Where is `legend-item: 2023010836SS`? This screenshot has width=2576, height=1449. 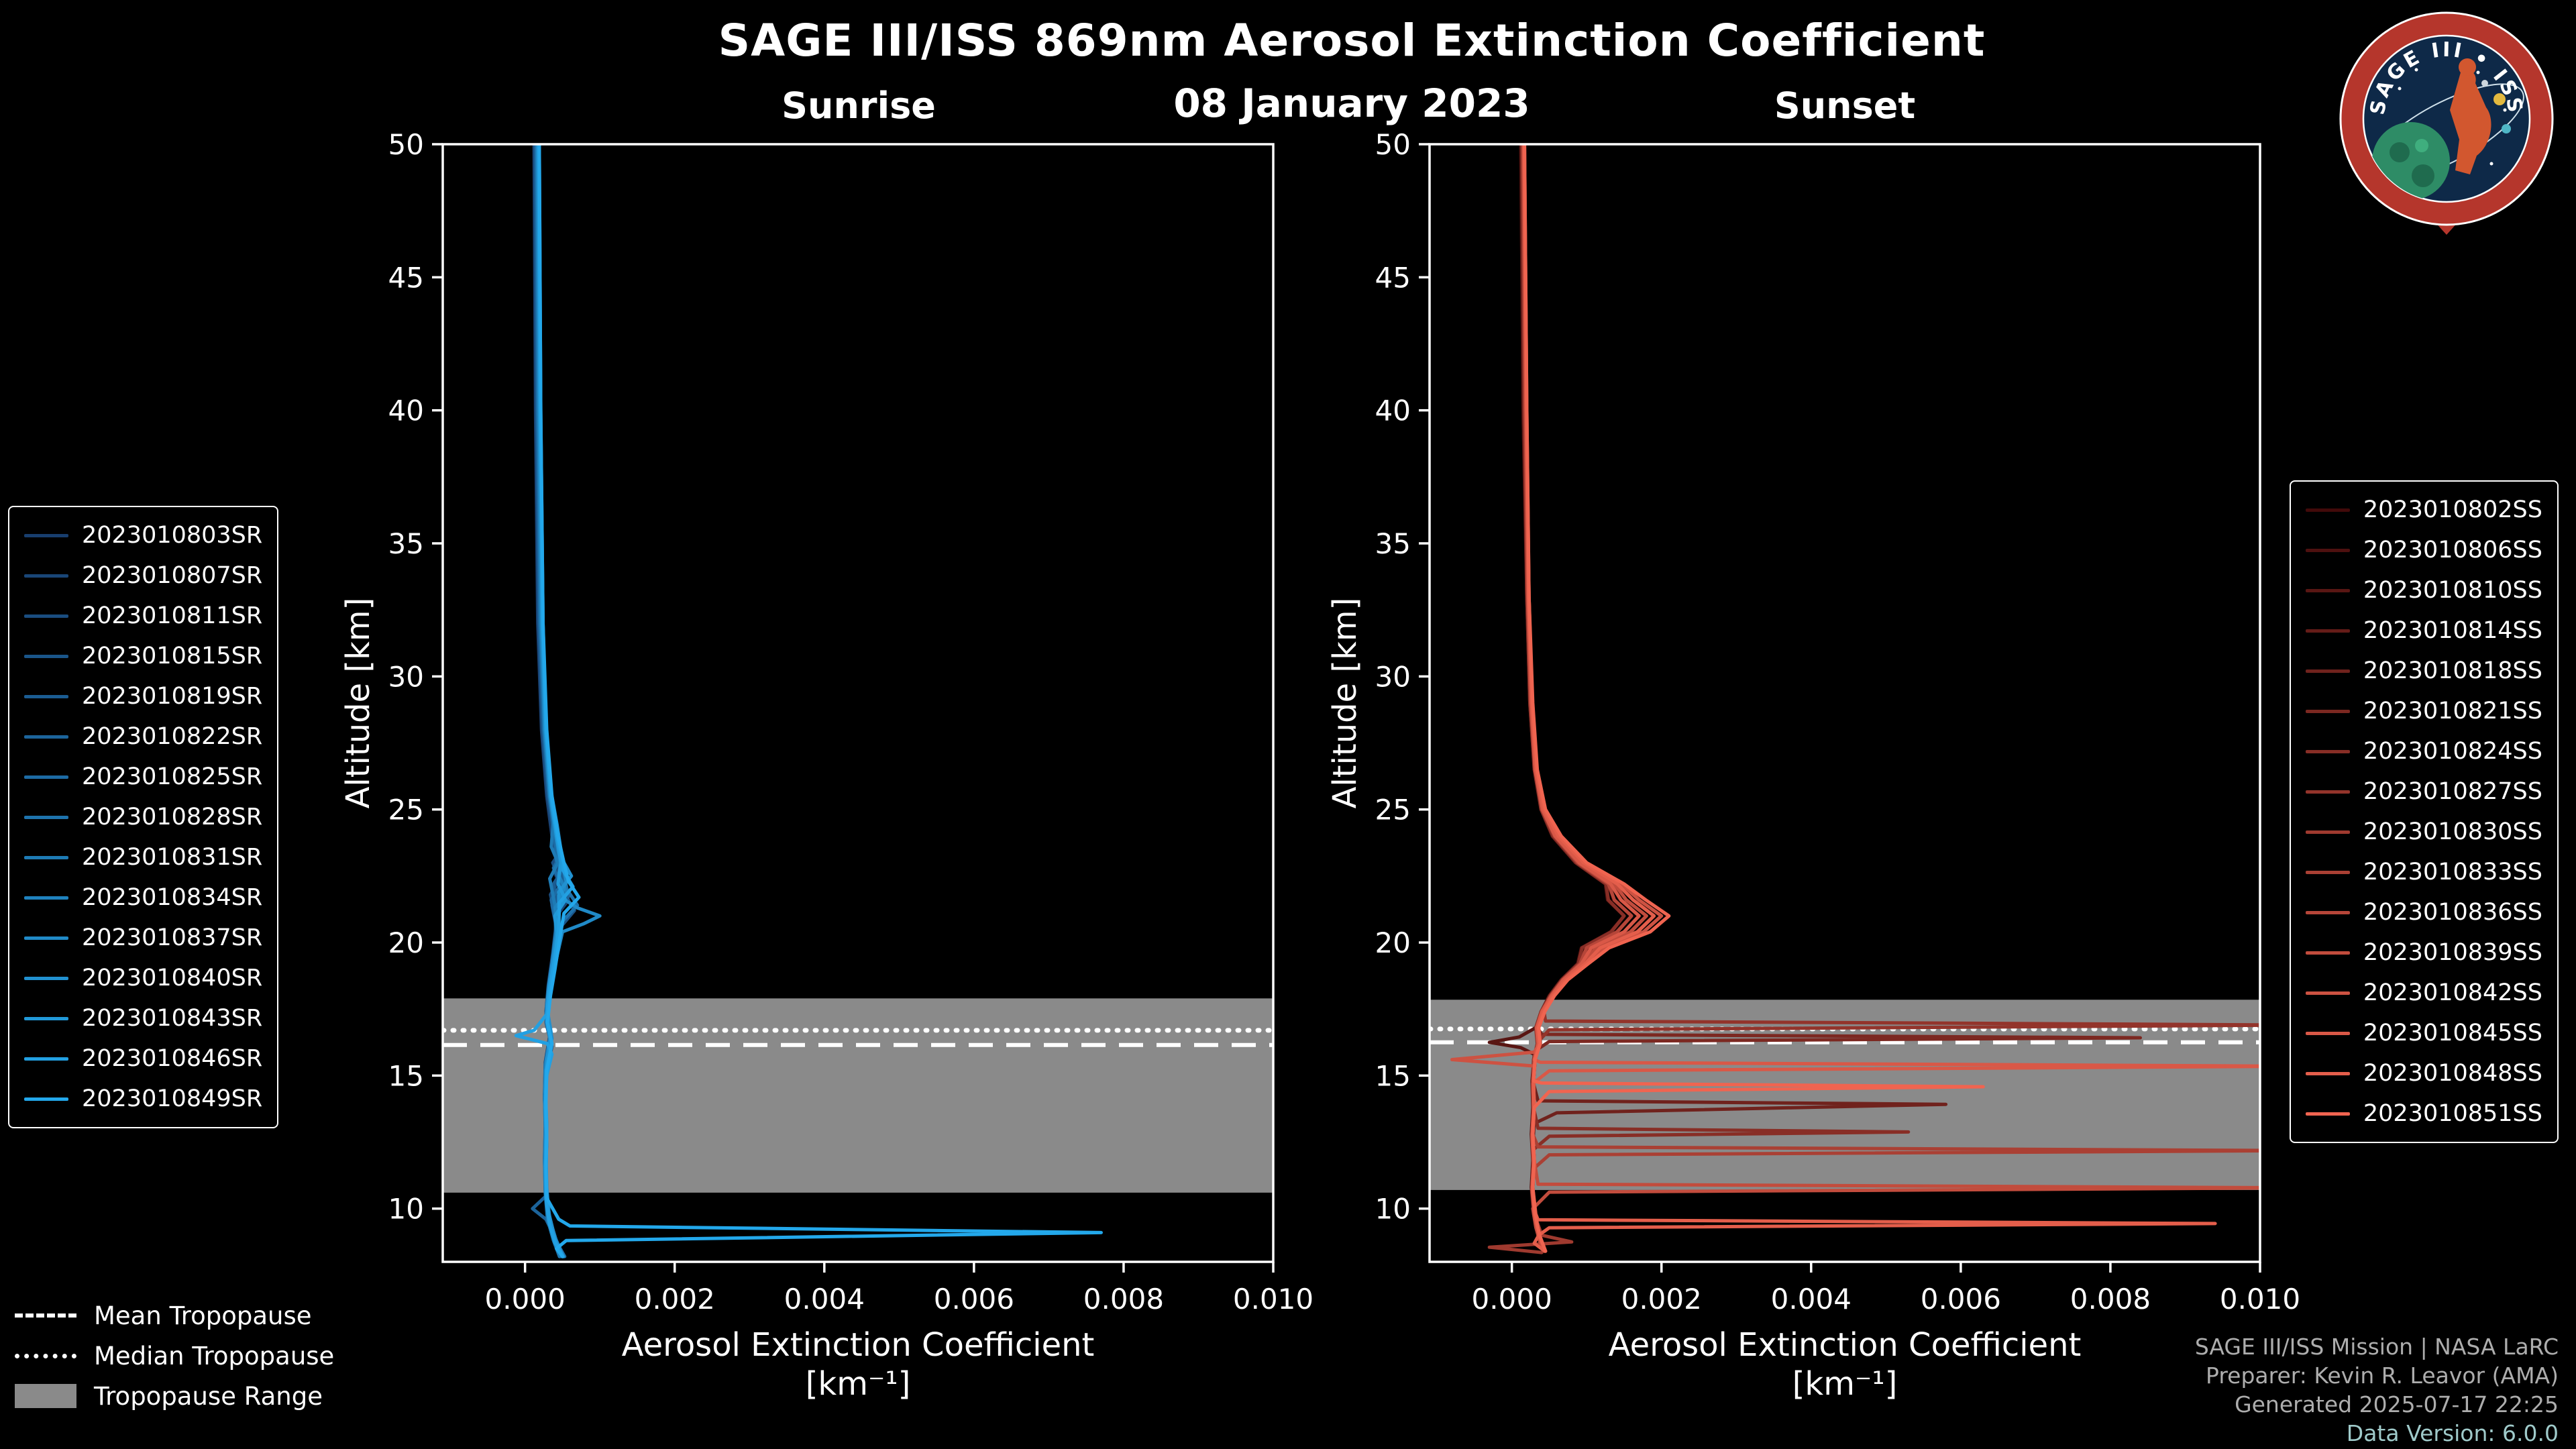
legend-item: 2023010836SS is located at coordinates (2423, 912).